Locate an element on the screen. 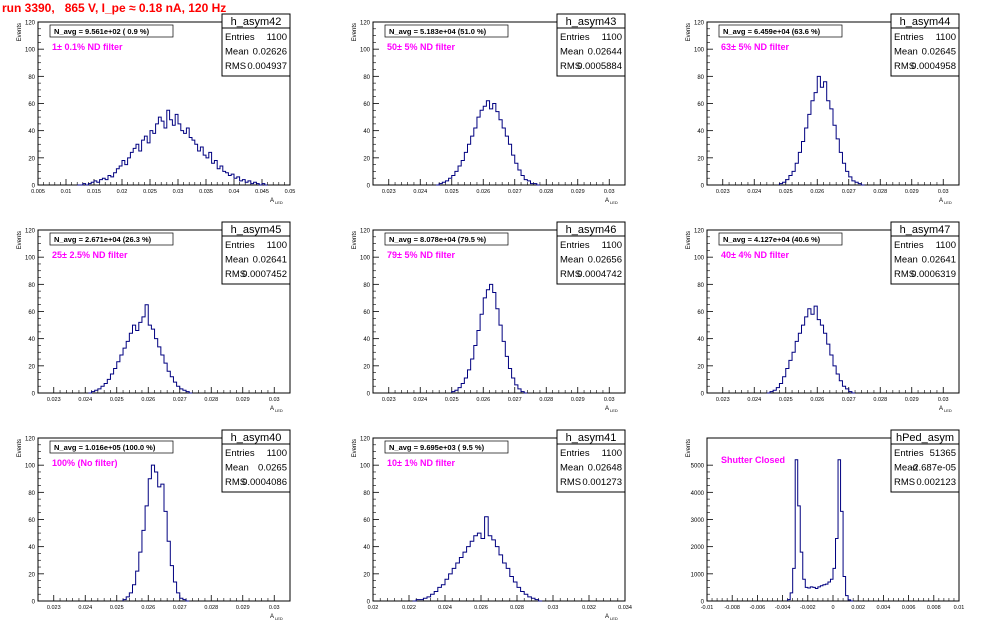 The image size is (996, 622). x-tick-label: 0.035 is located at coordinates (206, 192).